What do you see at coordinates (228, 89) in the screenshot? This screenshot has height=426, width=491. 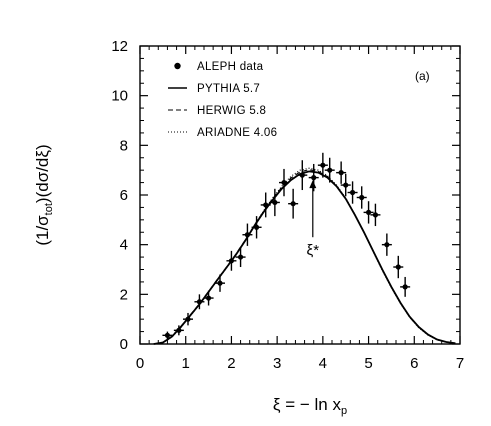 I see `legend-label: PYTHIA 5.7` at bounding box center [228, 89].